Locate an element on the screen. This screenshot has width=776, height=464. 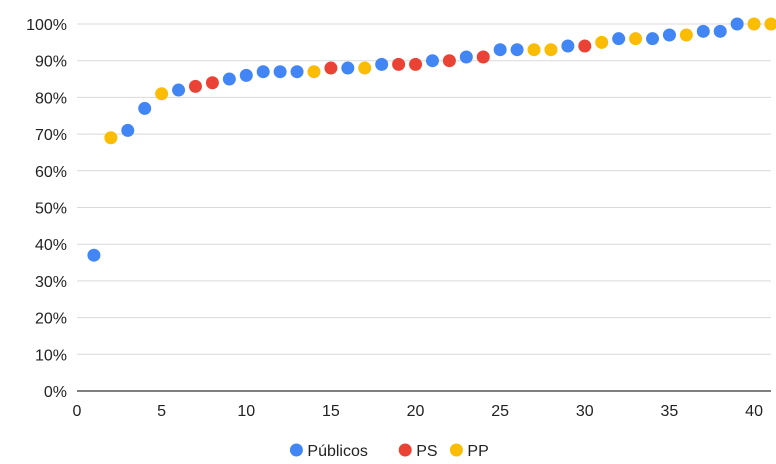
legend-label-ps: PS is located at coordinates (426, 451).